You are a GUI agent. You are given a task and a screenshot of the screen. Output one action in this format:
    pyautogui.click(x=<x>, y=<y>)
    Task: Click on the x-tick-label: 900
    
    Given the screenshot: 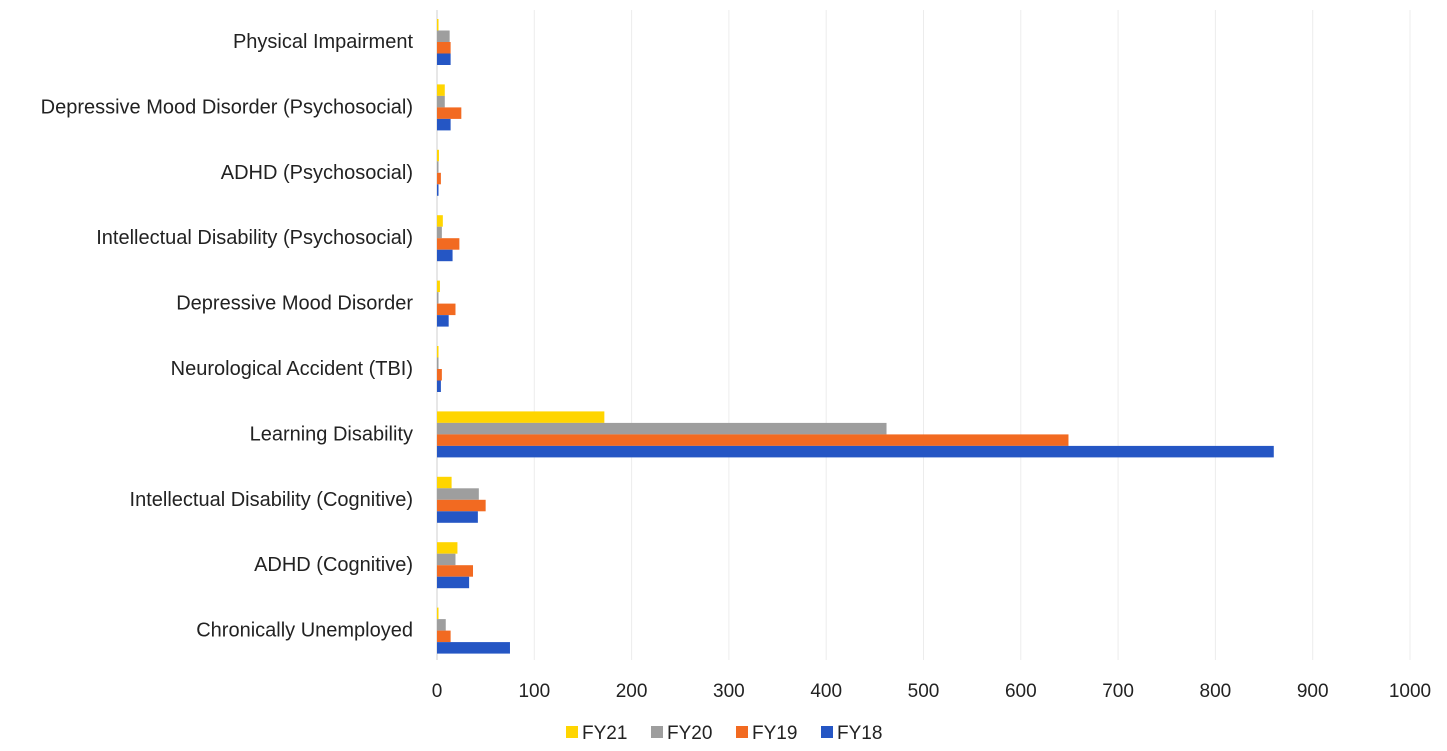 What is the action you would take?
    pyautogui.click(x=1313, y=691)
    